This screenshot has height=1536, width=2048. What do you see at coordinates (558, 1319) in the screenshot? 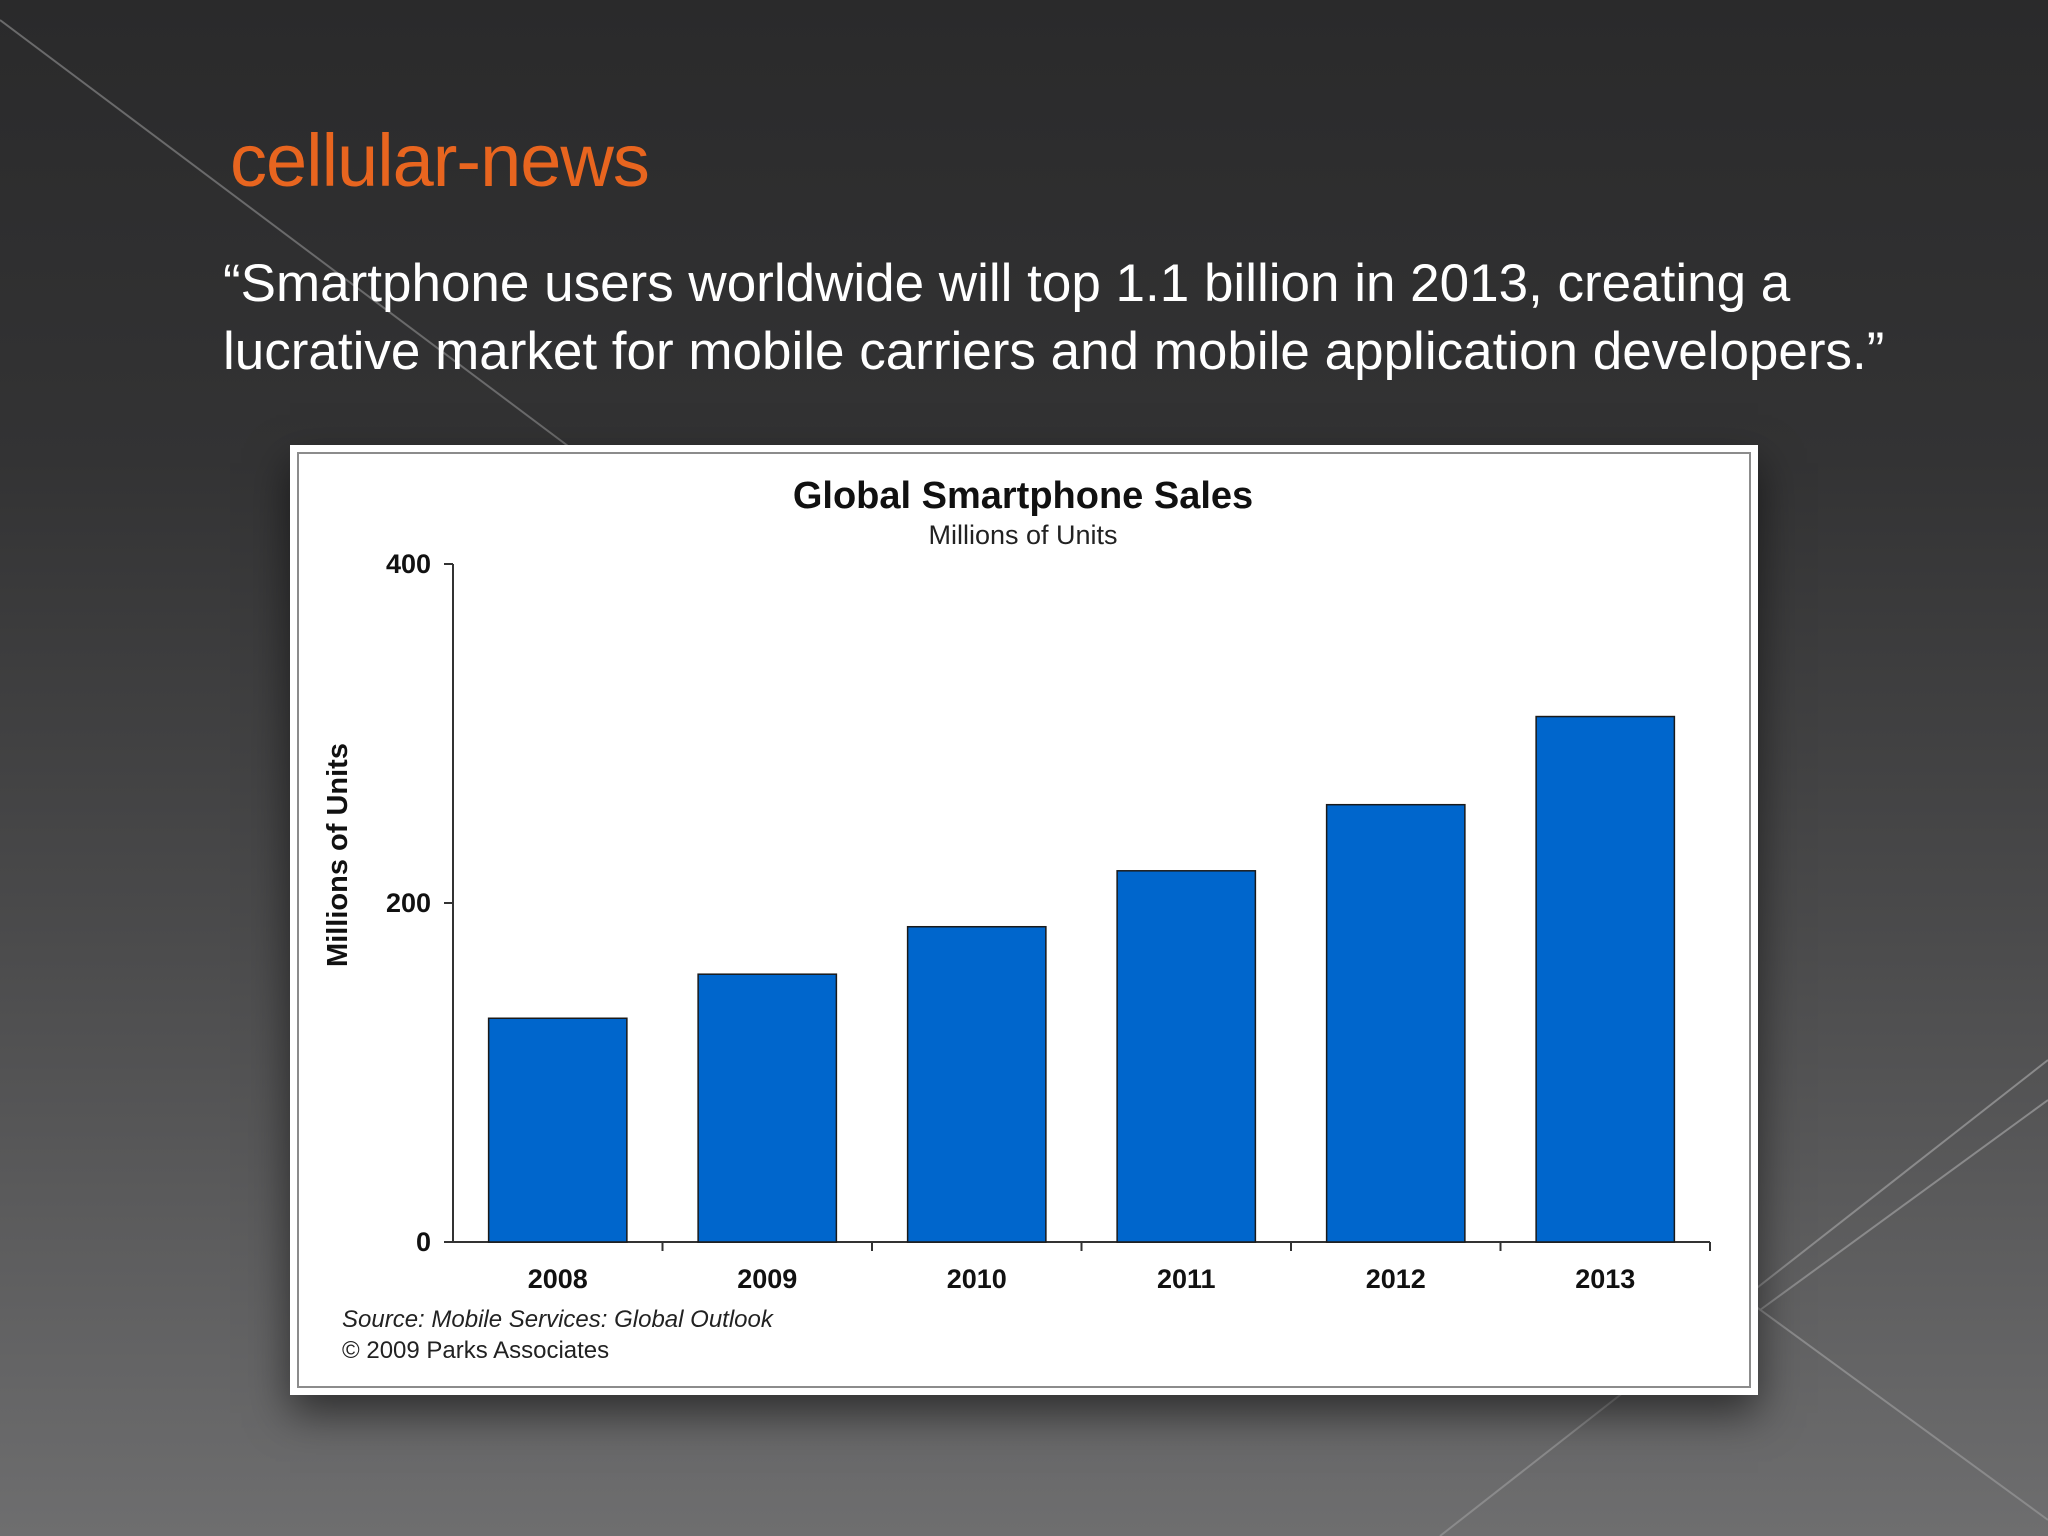
I see `chart-source: Source: Mobile Services: Global Outlook` at bounding box center [558, 1319].